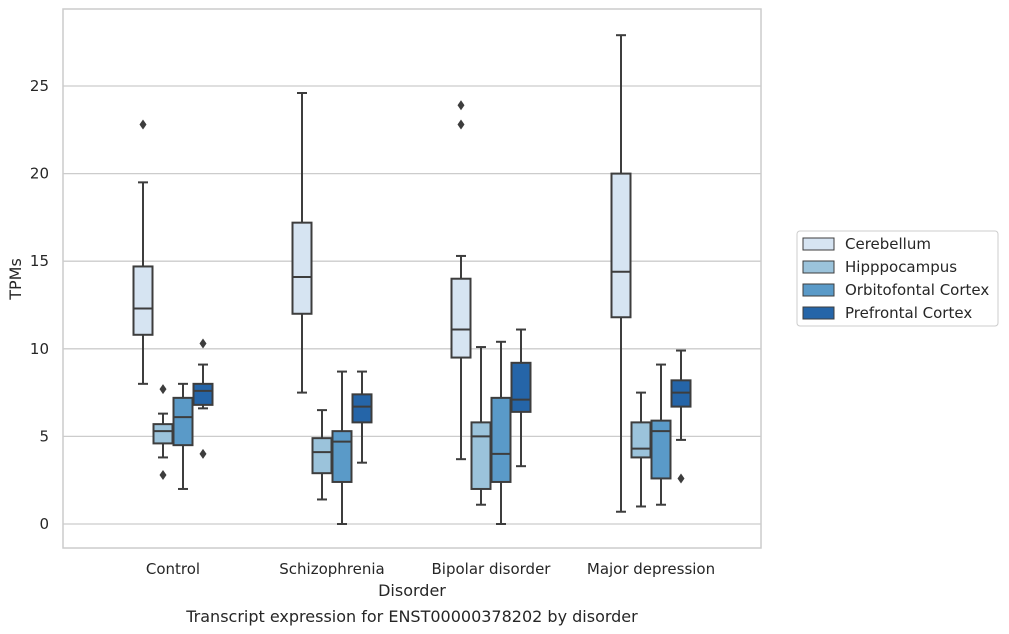 This screenshot has height=634, width=1009. Describe the element at coordinates (917, 290) in the screenshot. I see `legend-label: Orbitofontal Cortex` at that location.